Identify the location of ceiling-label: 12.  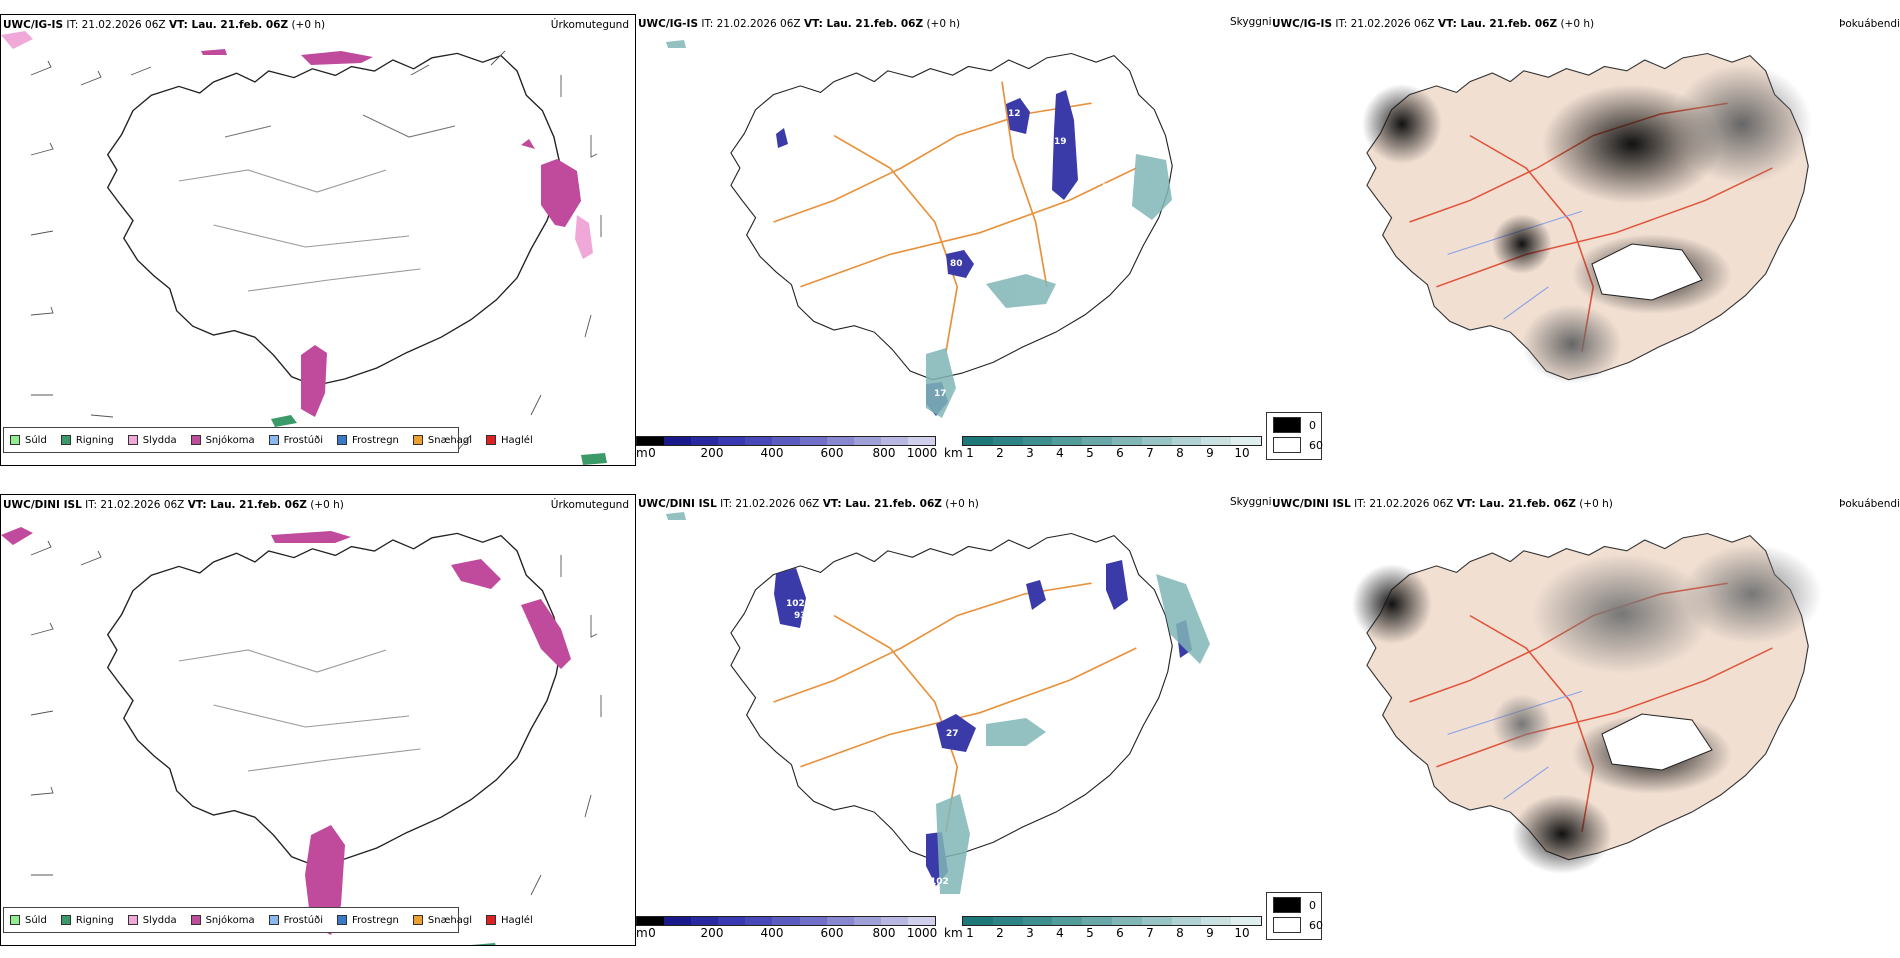
(1014, 114).